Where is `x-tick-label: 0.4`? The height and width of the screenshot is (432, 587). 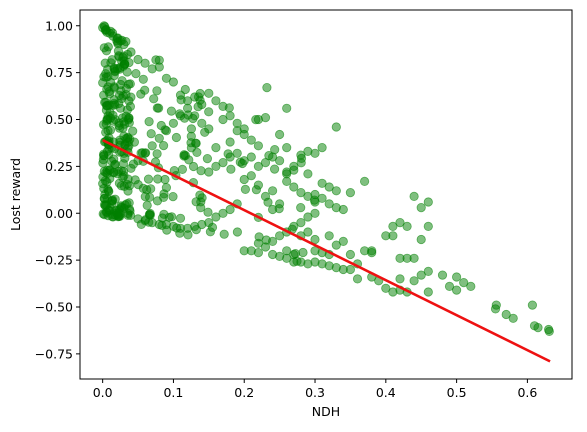 x-tick-label: 0.4 is located at coordinates (386, 392).